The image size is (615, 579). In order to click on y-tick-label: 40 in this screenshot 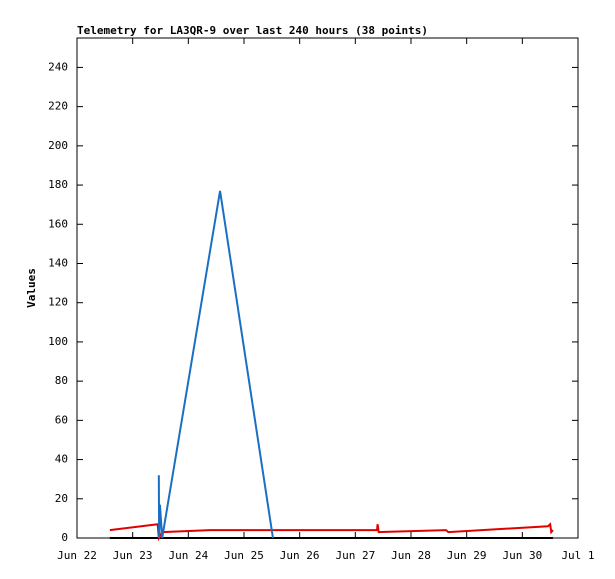, I will do `click(61, 459)`.